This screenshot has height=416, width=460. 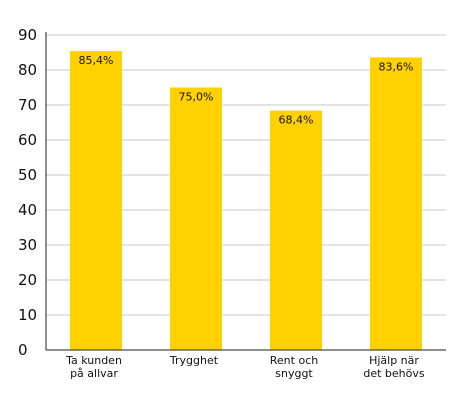 What do you see at coordinates (194, 360) in the screenshot?
I see `x-tick-label: Trygghet` at bounding box center [194, 360].